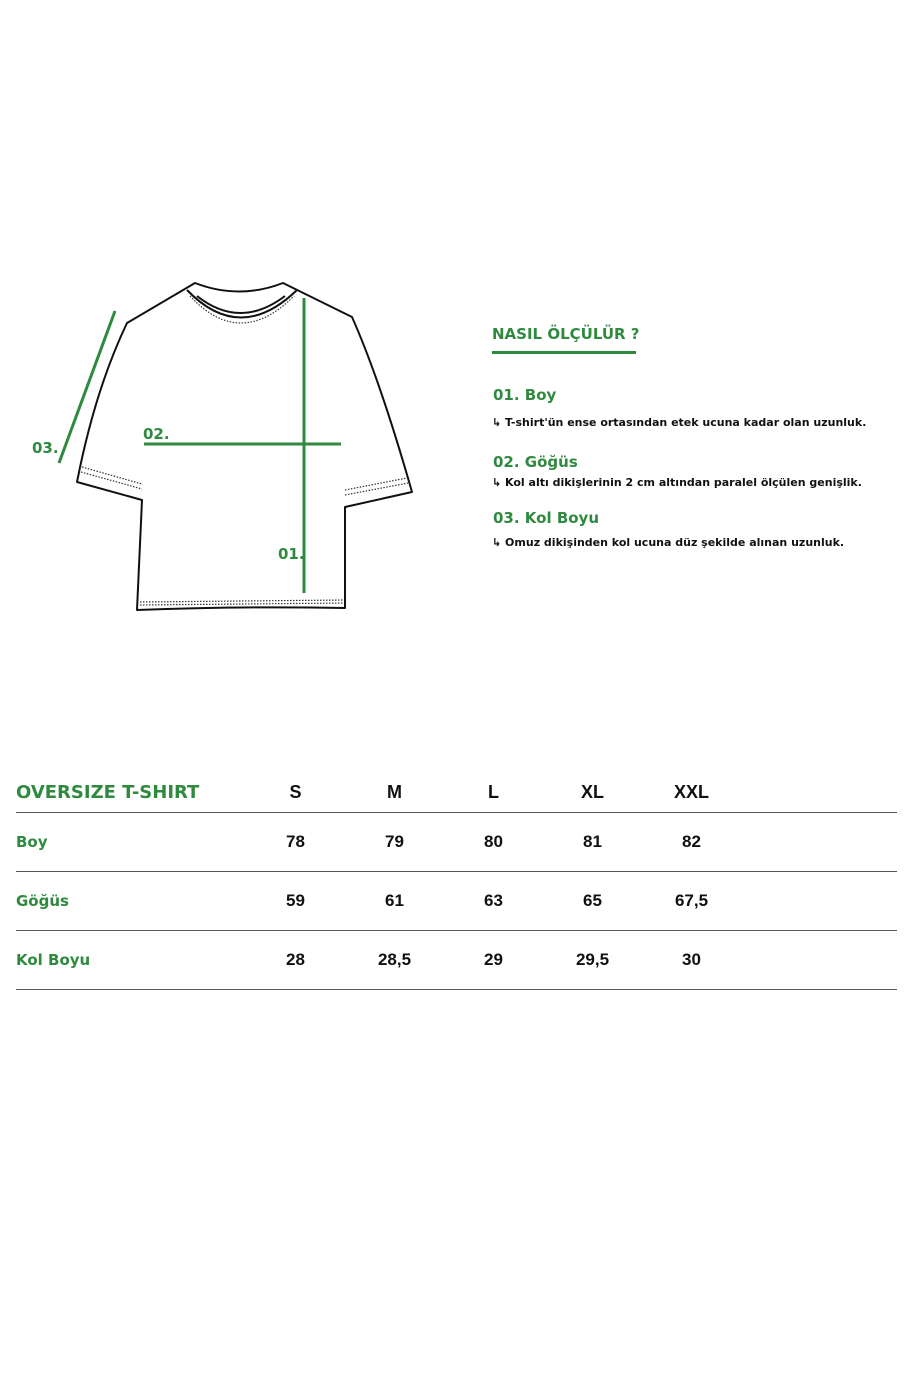 Image resolution: width=920 pixels, height=1380 pixels. What do you see at coordinates (131, 901) in the screenshot?
I see `row-label: Göğüs` at bounding box center [131, 901].